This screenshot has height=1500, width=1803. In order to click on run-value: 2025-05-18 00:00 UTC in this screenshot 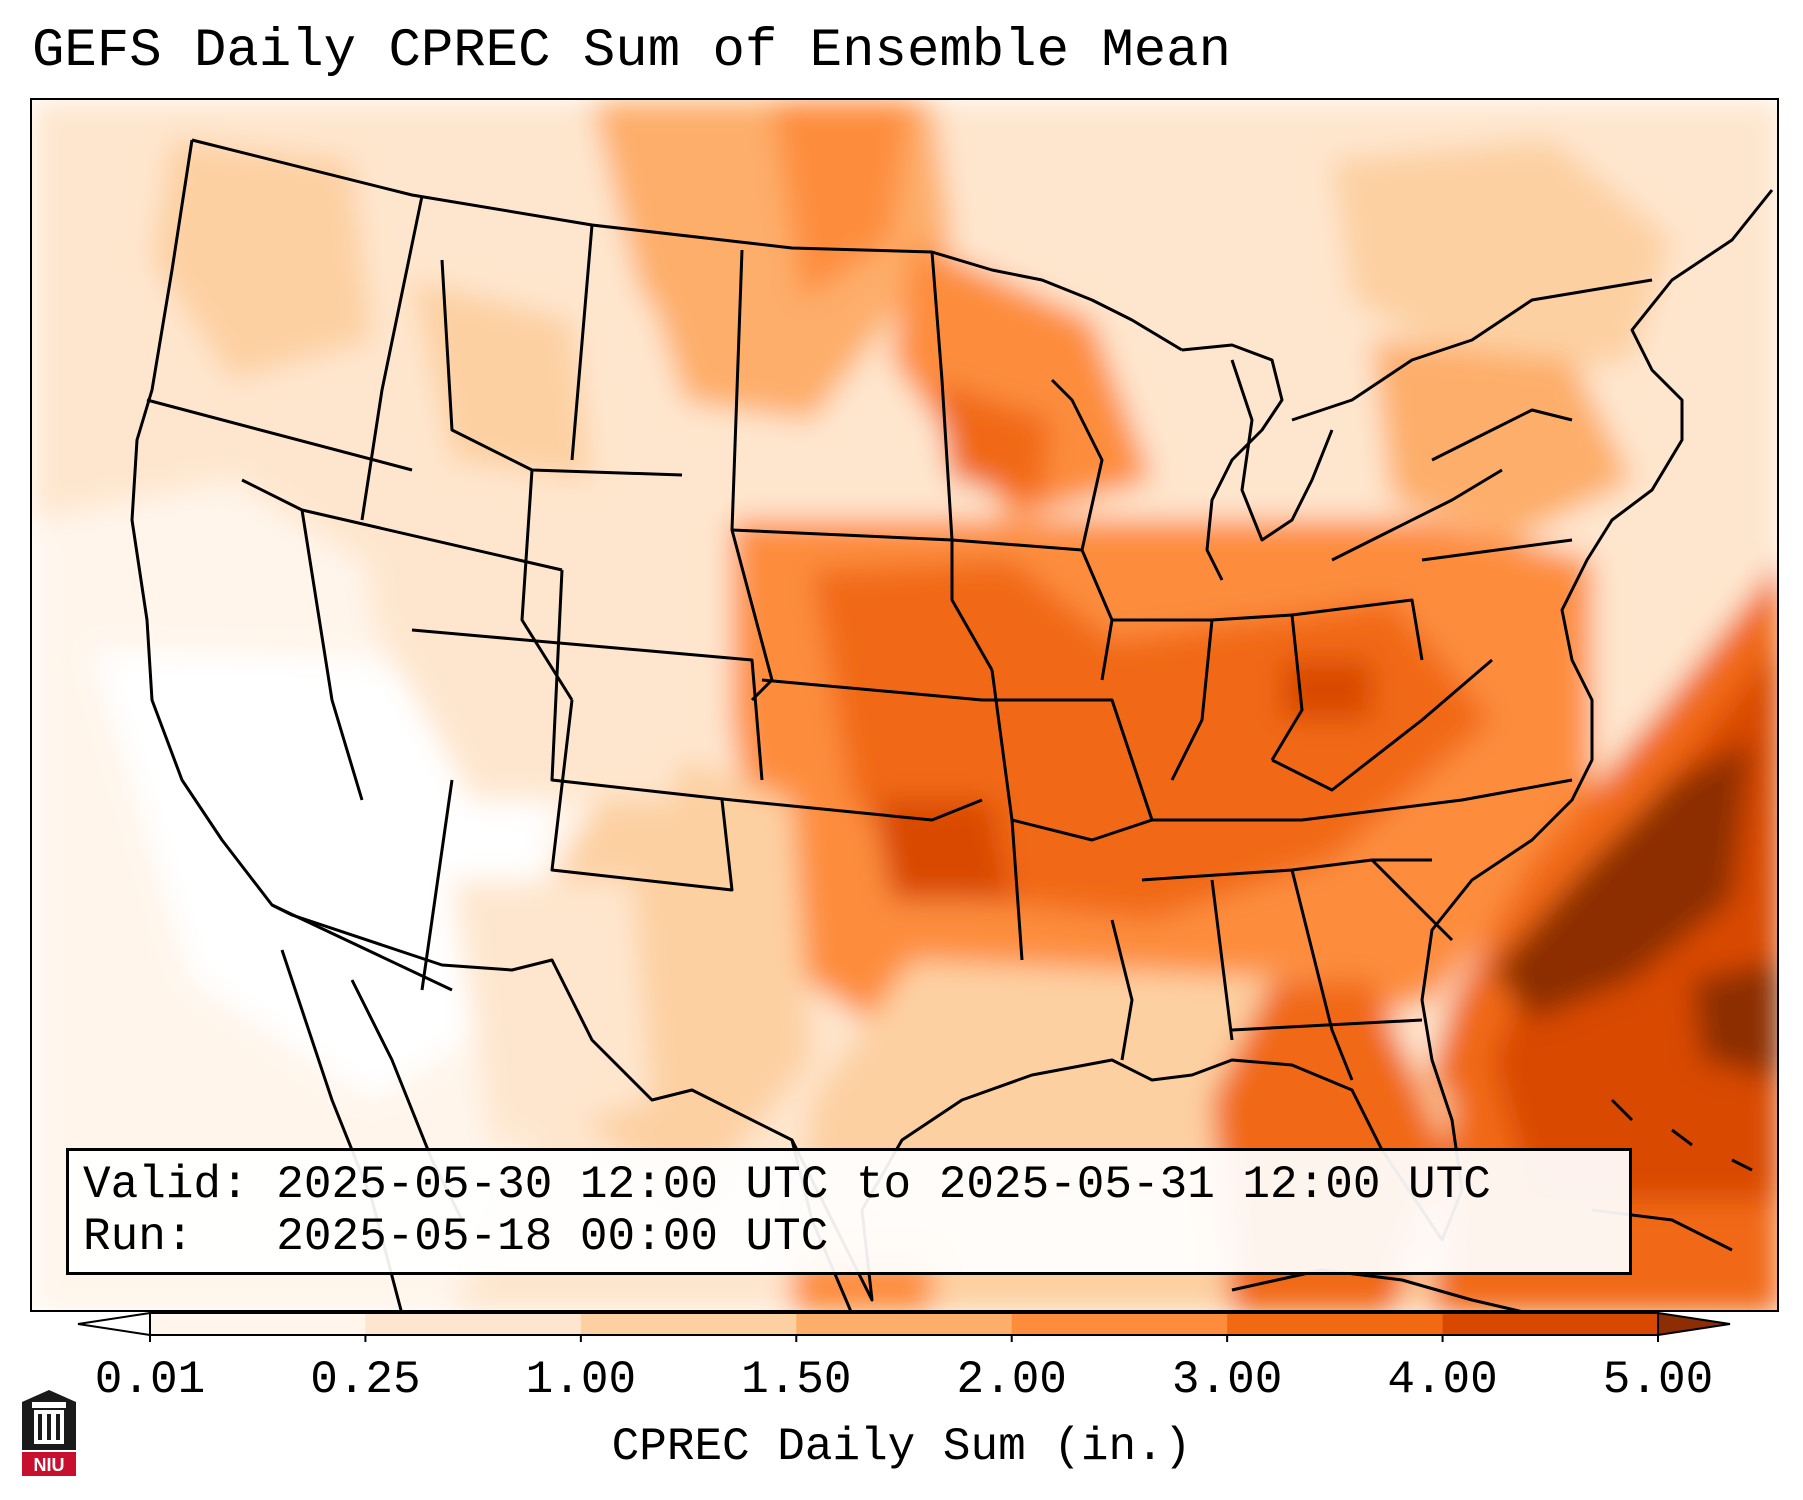, I will do `click(552, 1237)`.